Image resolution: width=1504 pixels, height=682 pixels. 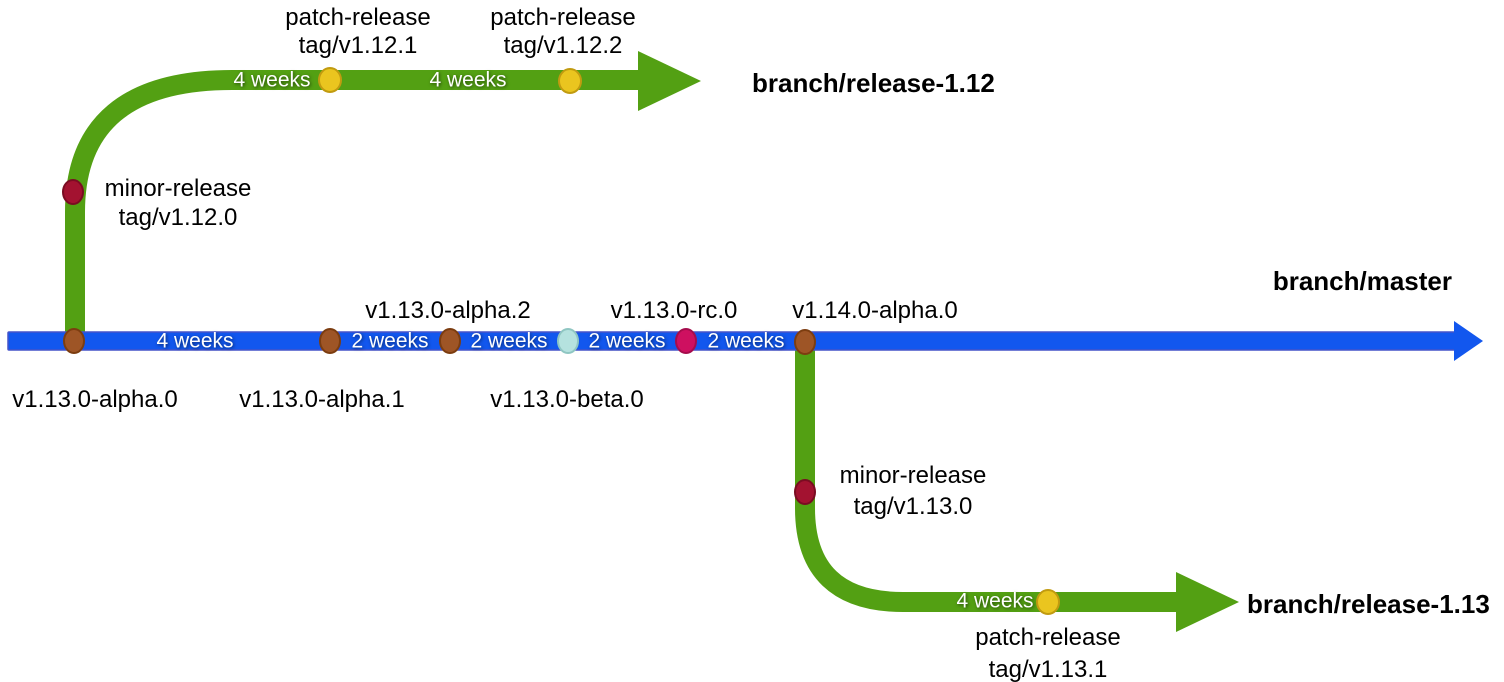 What do you see at coordinates (563, 17) in the screenshot?
I see `patch-release-title-v1-12-2: patch-release` at bounding box center [563, 17].